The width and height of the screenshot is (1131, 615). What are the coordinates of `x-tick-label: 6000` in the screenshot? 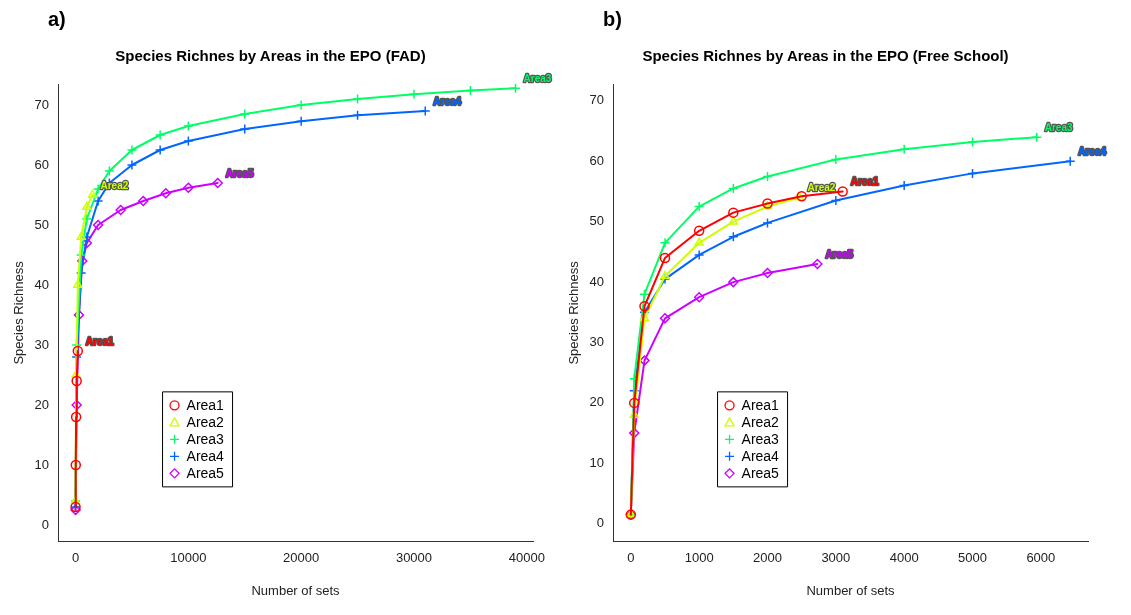 It's located at (1041, 558).